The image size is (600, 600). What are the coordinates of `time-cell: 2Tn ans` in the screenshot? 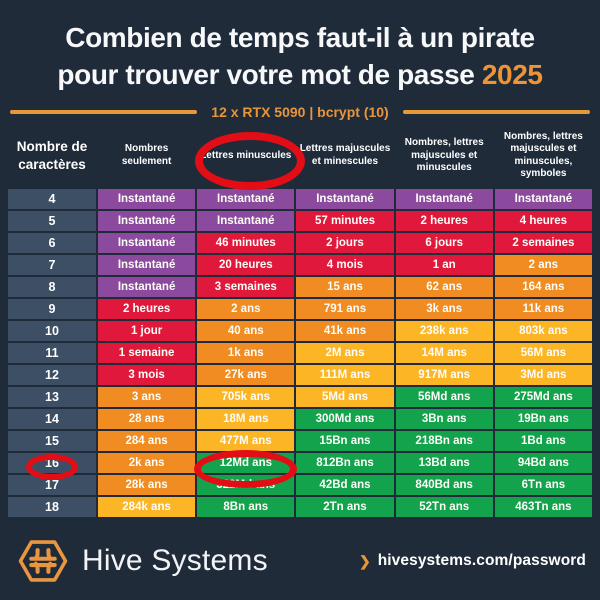 It's located at (345, 506).